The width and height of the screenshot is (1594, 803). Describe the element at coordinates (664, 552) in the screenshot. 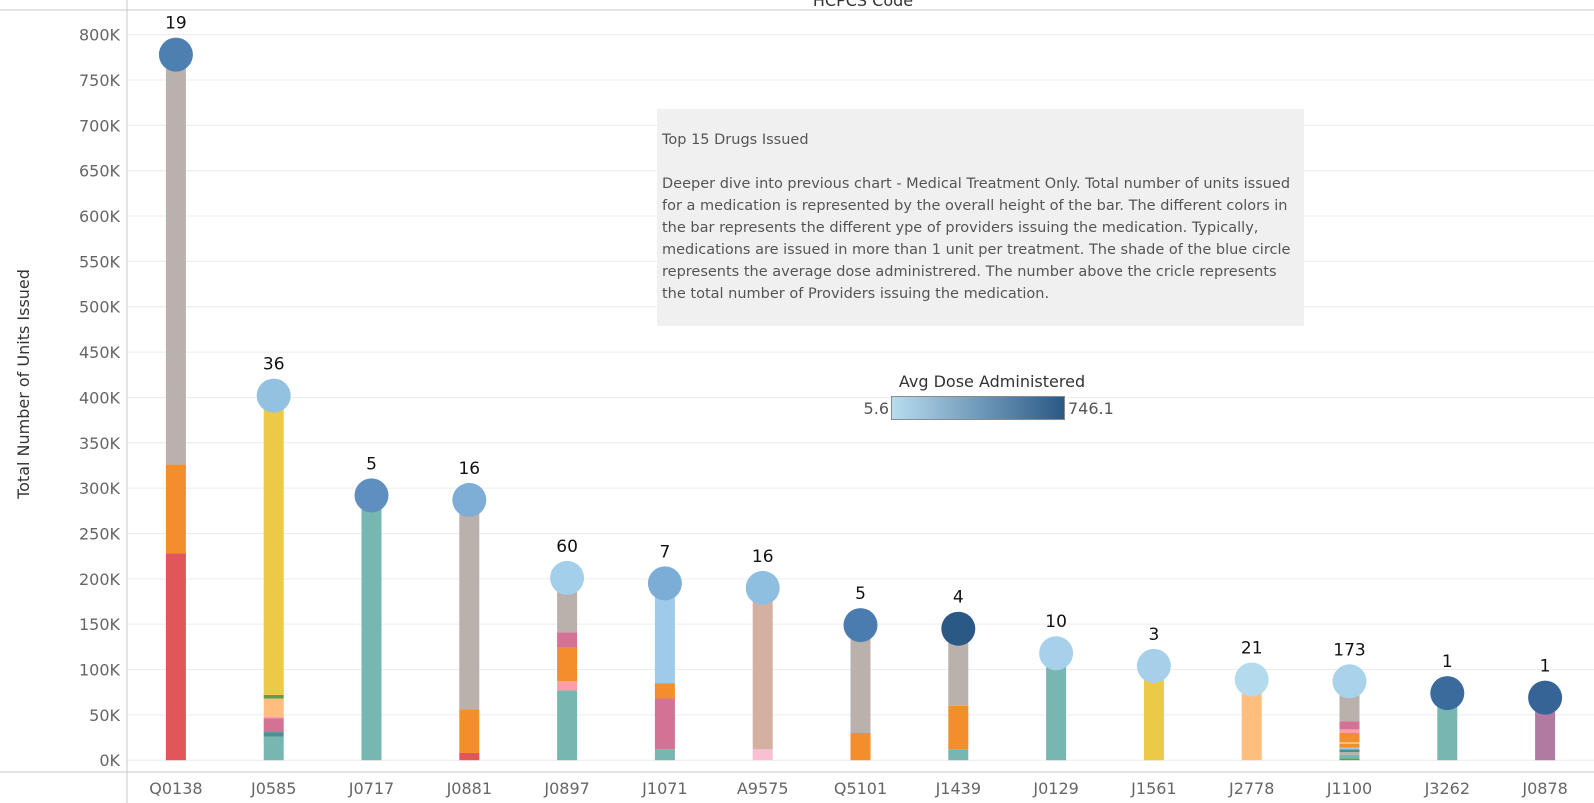

I see `provider-count-label: 7` at that location.